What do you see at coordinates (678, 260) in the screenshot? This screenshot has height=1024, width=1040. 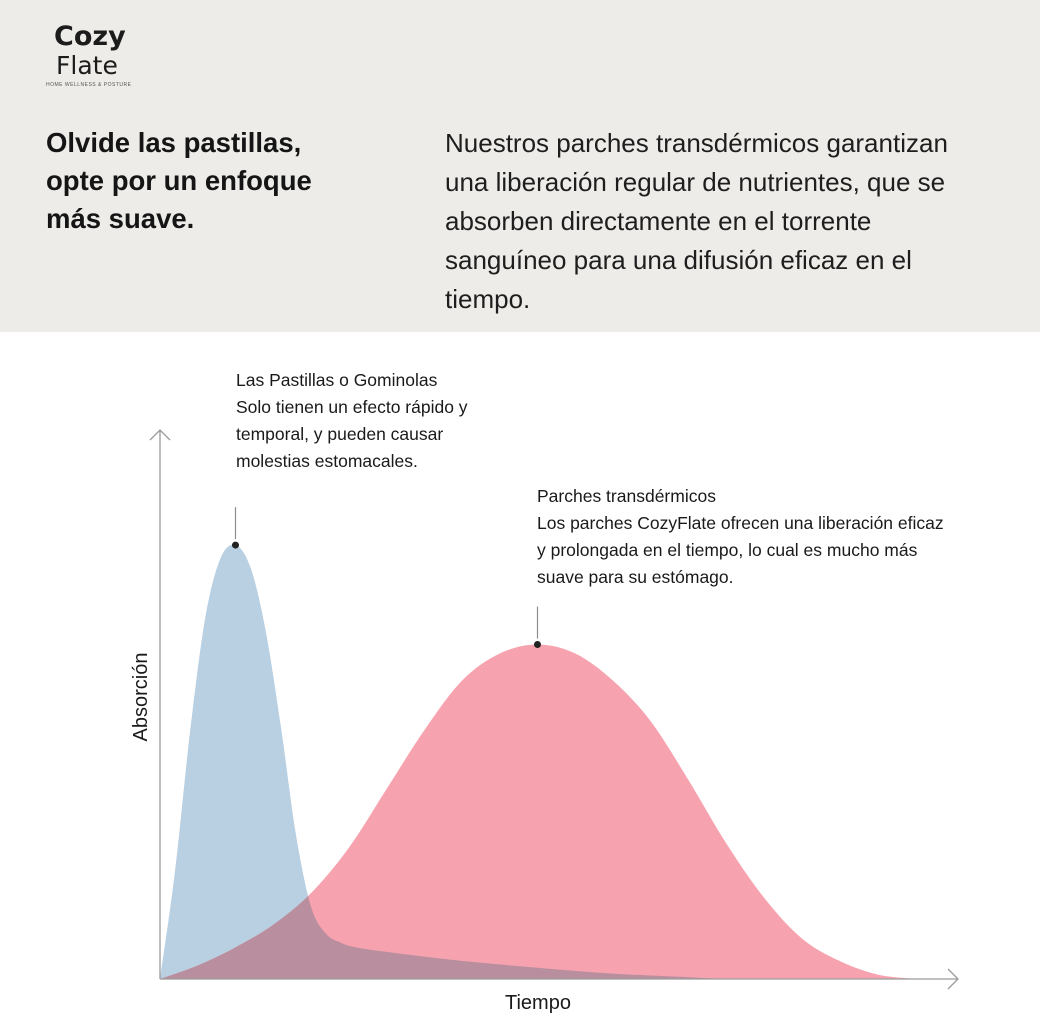 I see `intro-line: sanguíneo para una difusión eficaz en el` at bounding box center [678, 260].